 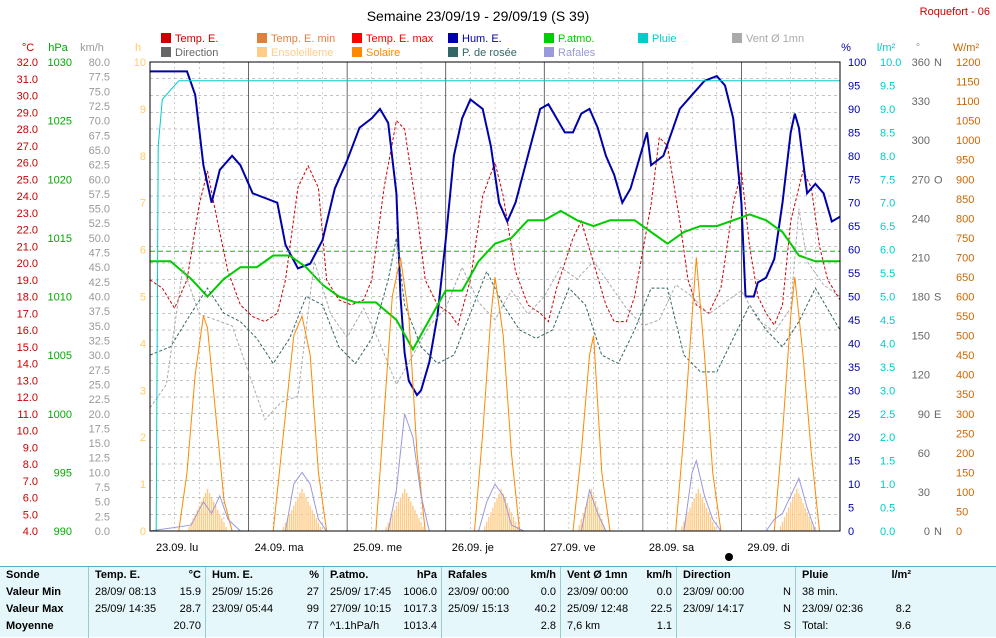 What do you see at coordinates (150, 609) in the screenshot?
I see `stats-row: 25/09/ 14:35 28.7` at bounding box center [150, 609].